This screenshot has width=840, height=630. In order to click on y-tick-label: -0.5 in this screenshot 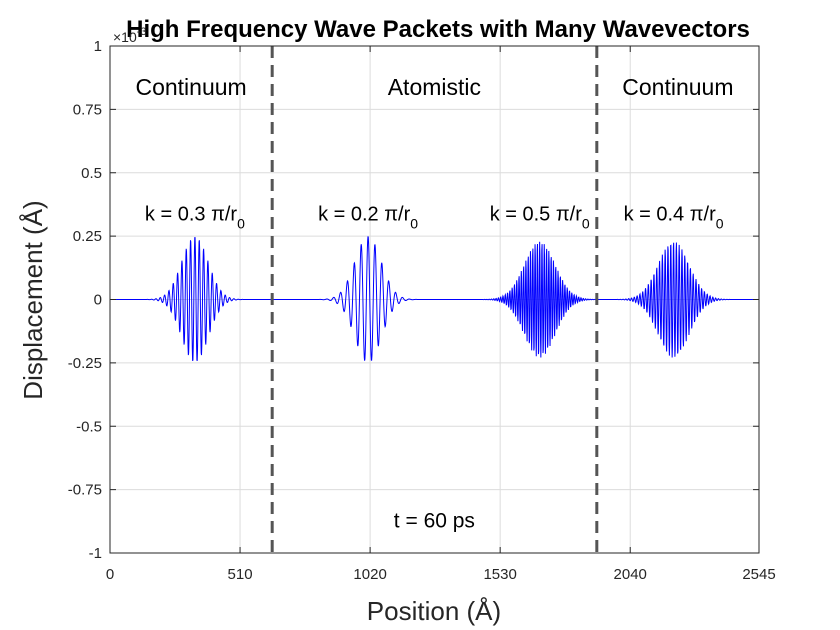, I will do `click(89, 426)`.